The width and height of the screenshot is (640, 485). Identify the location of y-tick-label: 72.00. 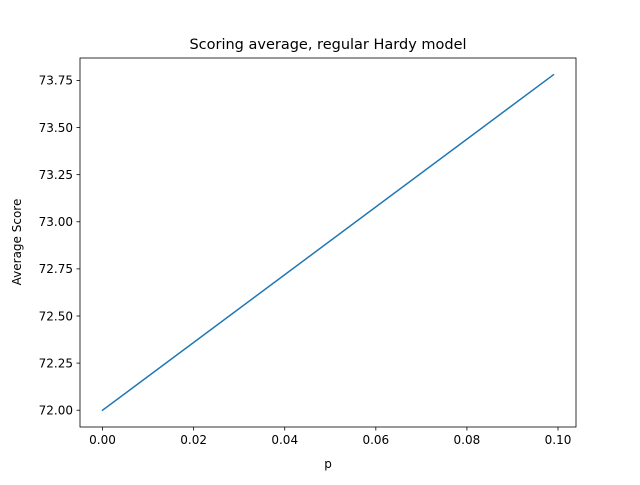
(56, 411).